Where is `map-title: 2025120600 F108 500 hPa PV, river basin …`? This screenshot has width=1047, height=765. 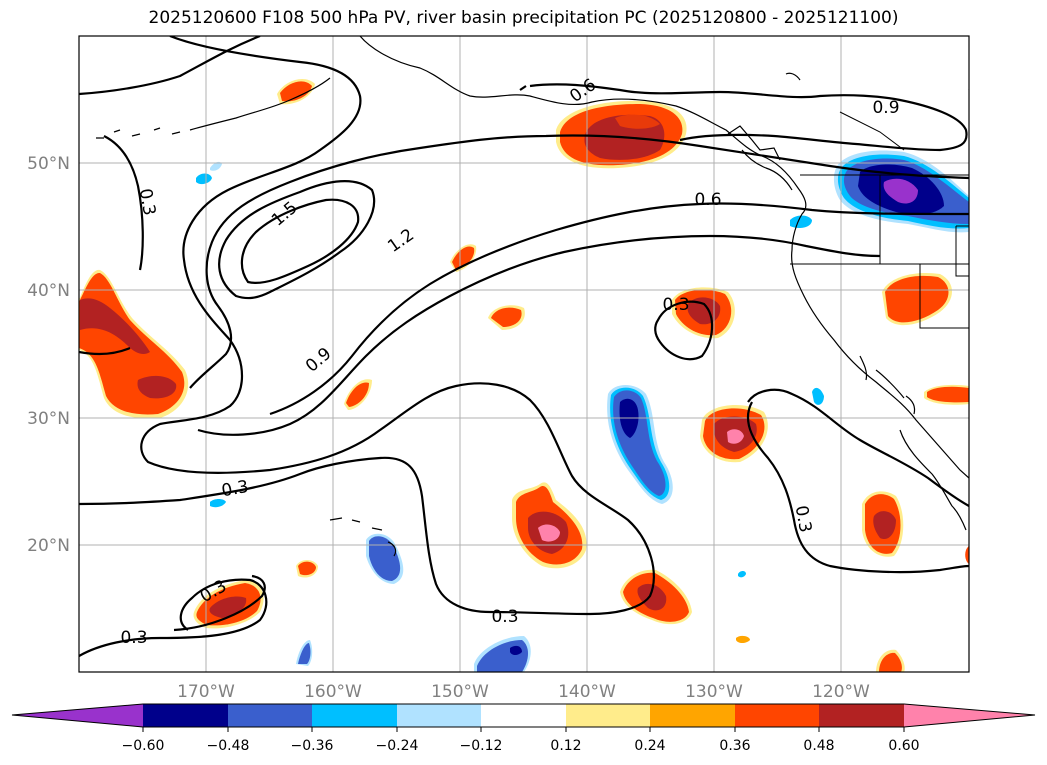
map-title: 2025120600 F108 500 hPa PV, river basin … is located at coordinates (523, 18).